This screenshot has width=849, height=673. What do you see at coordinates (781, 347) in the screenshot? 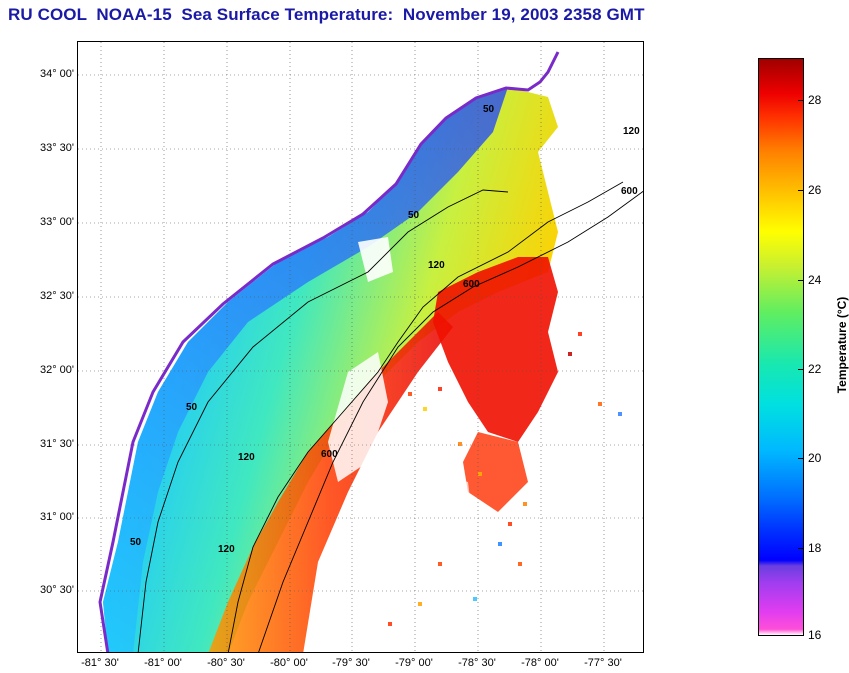
I see `colorbar` at bounding box center [781, 347].